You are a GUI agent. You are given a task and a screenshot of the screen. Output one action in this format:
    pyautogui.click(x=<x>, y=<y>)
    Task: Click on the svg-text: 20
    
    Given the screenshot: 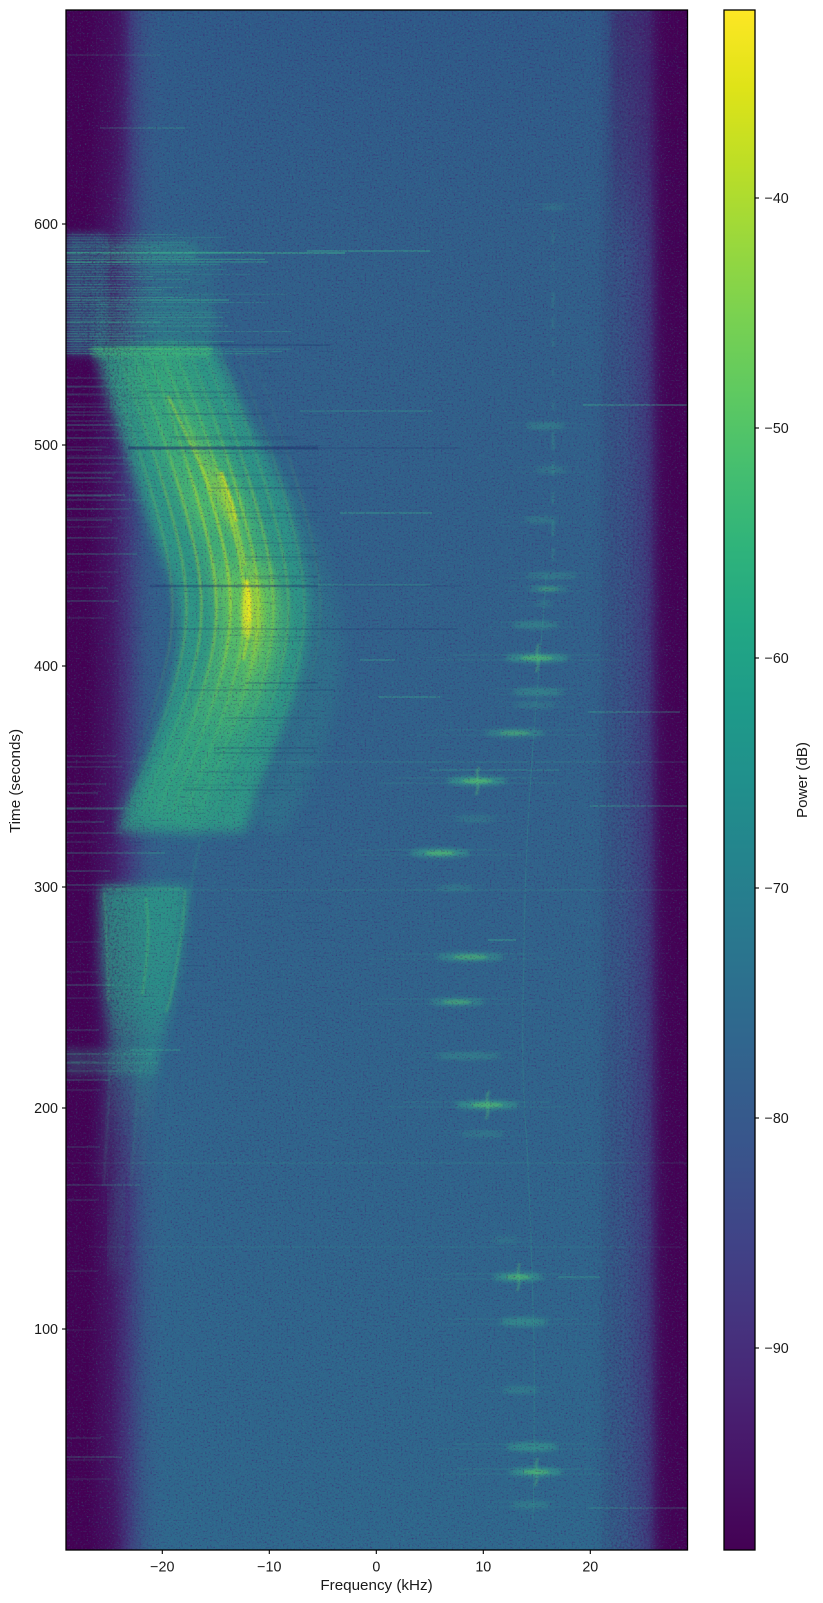 What is the action you would take?
    pyautogui.click(x=590, y=1568)
    